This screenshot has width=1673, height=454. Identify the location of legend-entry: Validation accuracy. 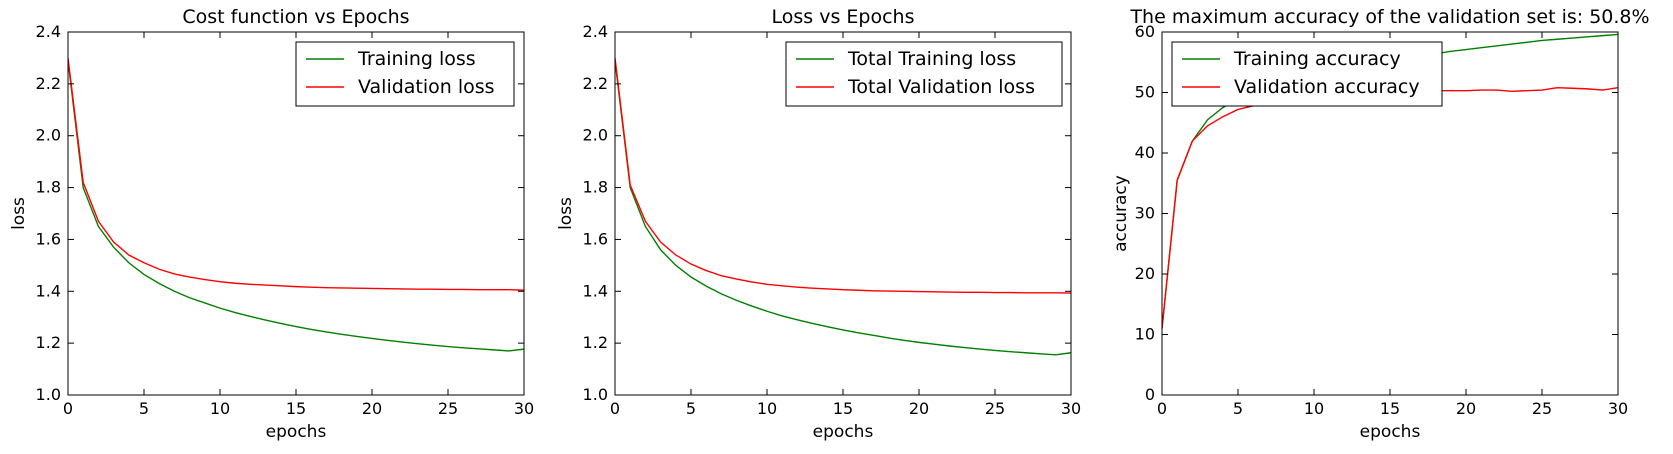
(1327, 87).